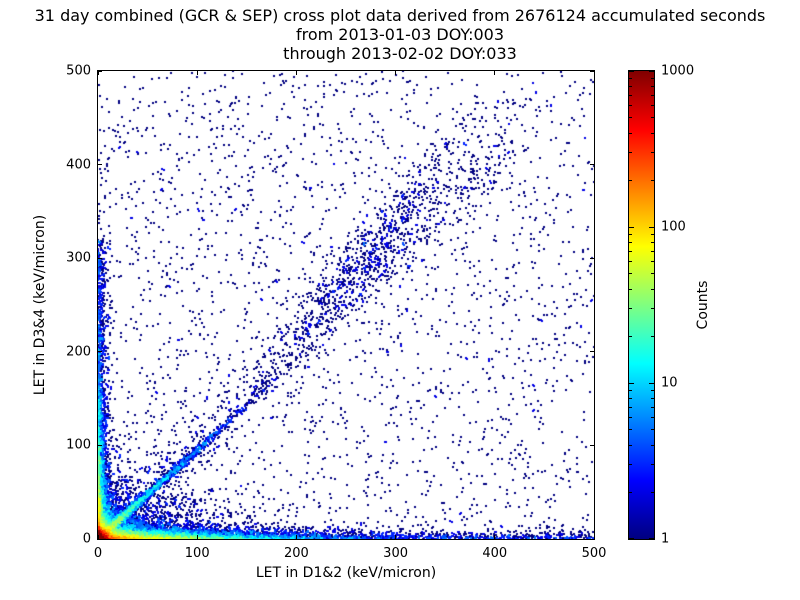 This screenshot has width=800, height=600. Describe the element at coordinates (678, 71) in the screenshot. I see `colorbar-tick-label: 1000` at that location.